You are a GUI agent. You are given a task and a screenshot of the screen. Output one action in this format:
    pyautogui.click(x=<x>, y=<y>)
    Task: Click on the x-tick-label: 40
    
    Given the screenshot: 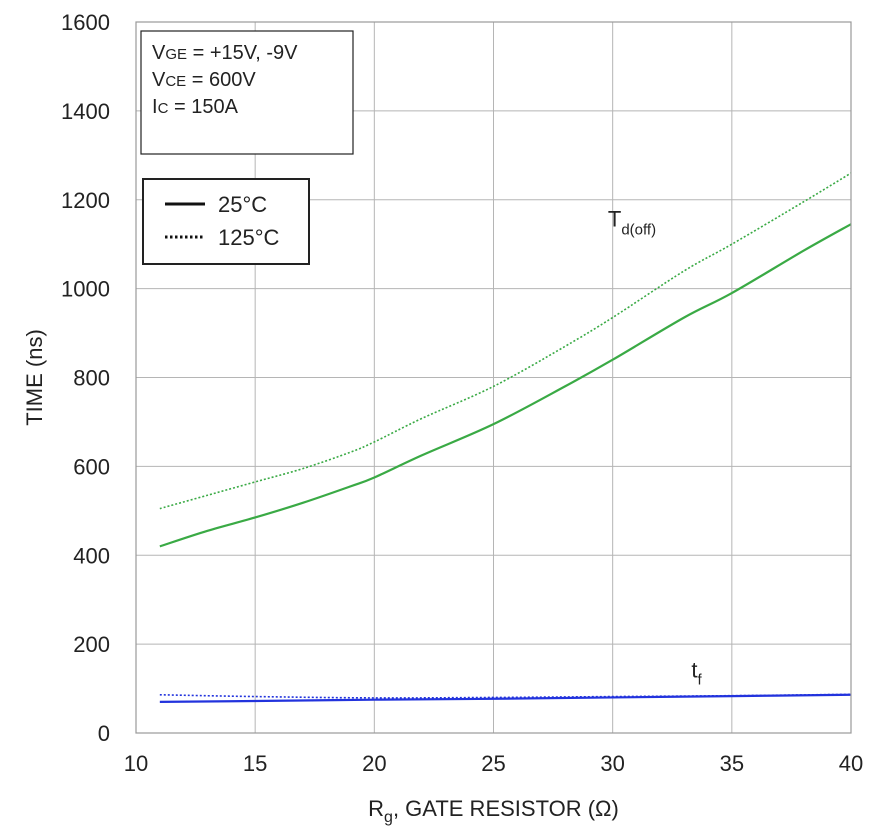 What is the action you would take?
    pyautogui.click(x=851, y=763)
    